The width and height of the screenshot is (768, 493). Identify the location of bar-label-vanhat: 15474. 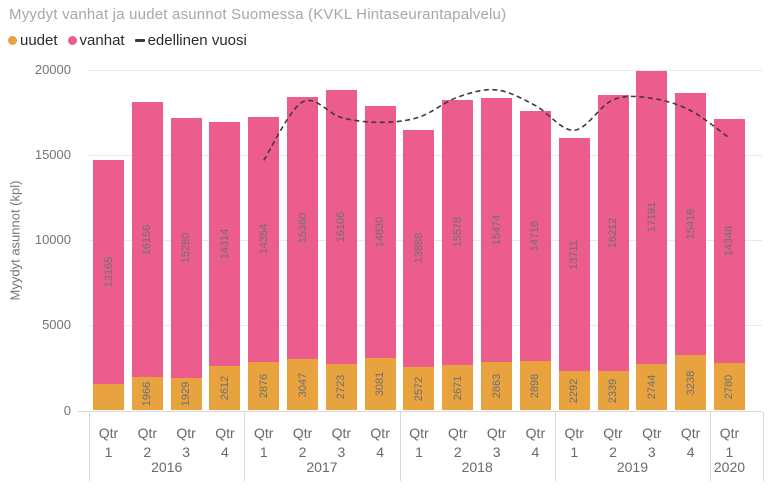
(496, 230).